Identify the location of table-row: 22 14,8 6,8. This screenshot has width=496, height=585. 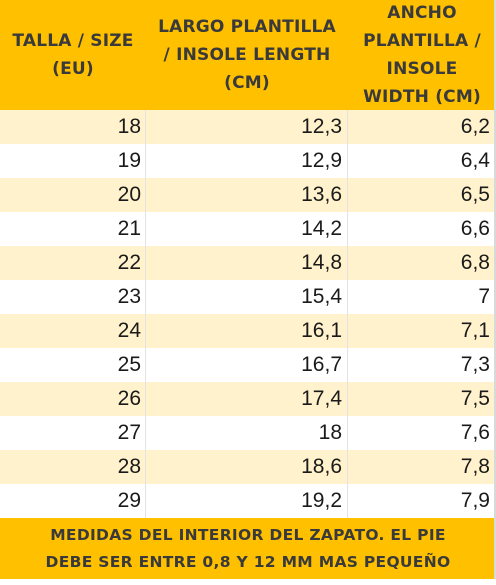
(248, 263).